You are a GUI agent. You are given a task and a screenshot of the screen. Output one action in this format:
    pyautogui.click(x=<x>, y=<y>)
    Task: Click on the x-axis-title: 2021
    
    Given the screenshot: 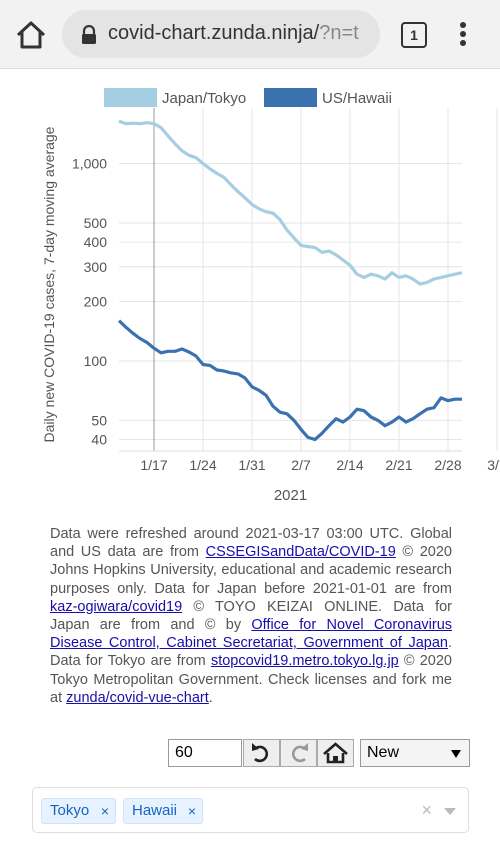 What is the action you would take?
    pyautogui.click(x=290, y=495)
    